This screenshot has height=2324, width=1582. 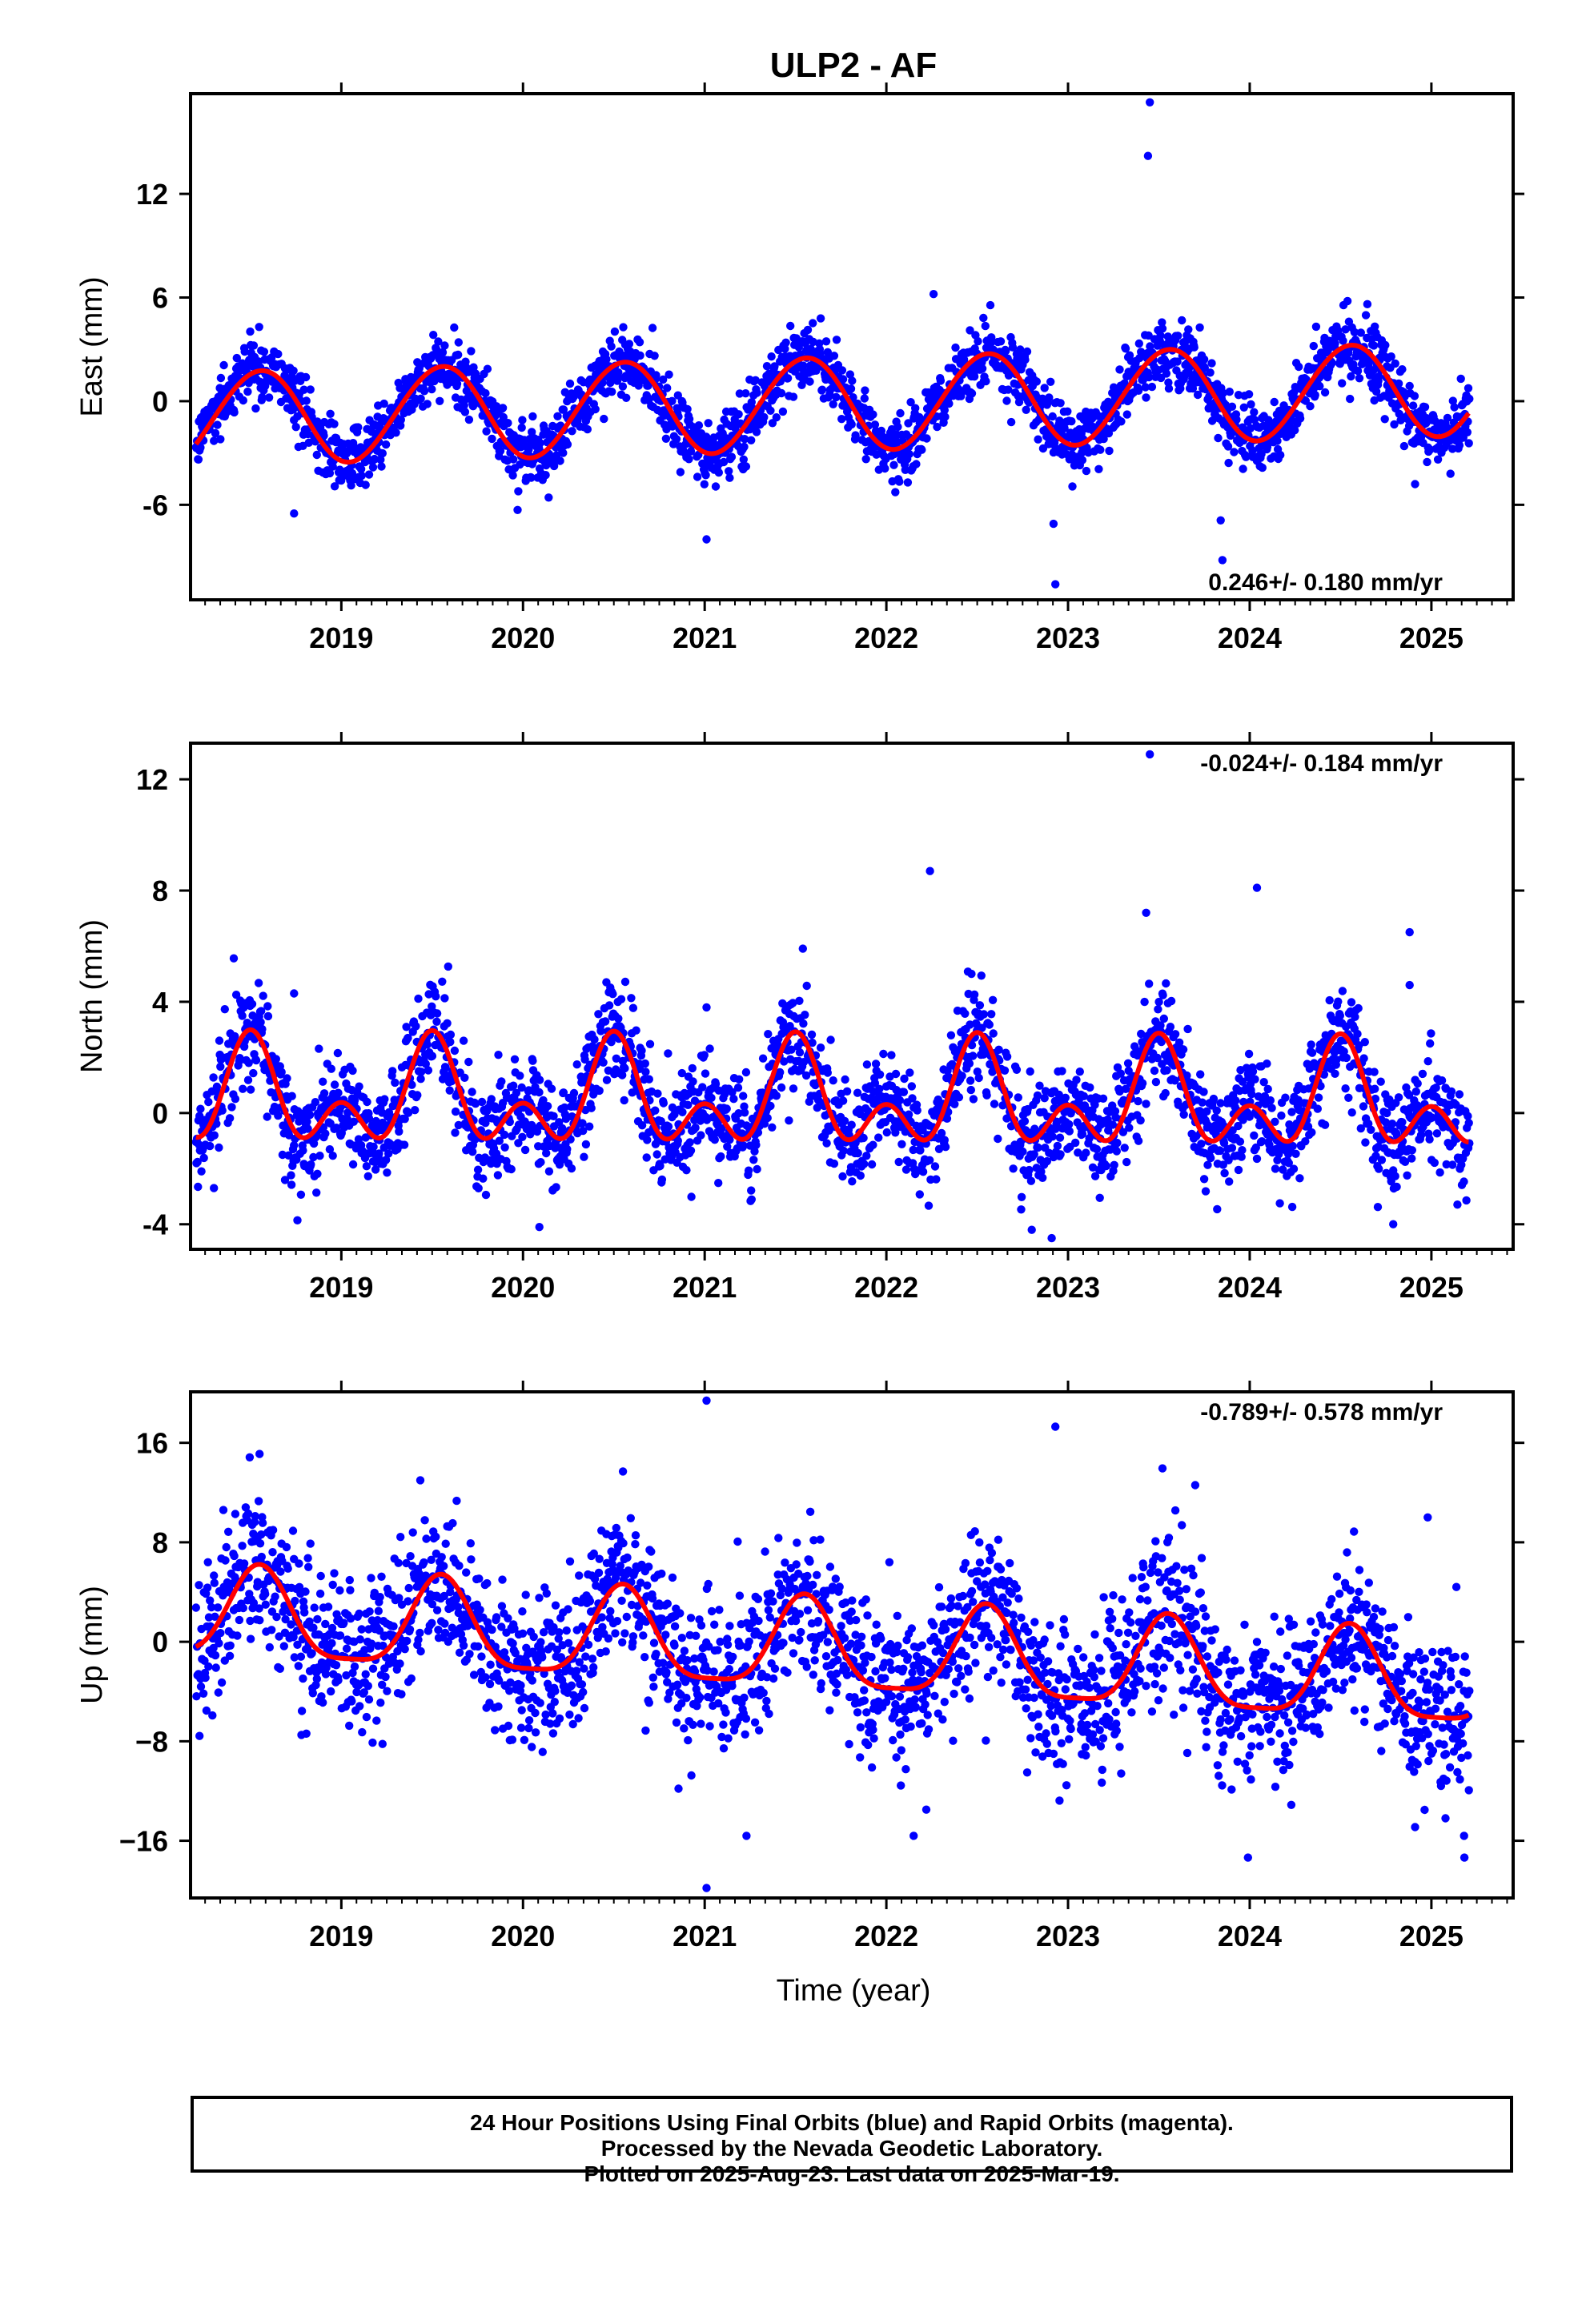 What do you see at coordinates (517, 510) in the screenshot?
I see `east-outlier-point` at bounding box center [517, 510].